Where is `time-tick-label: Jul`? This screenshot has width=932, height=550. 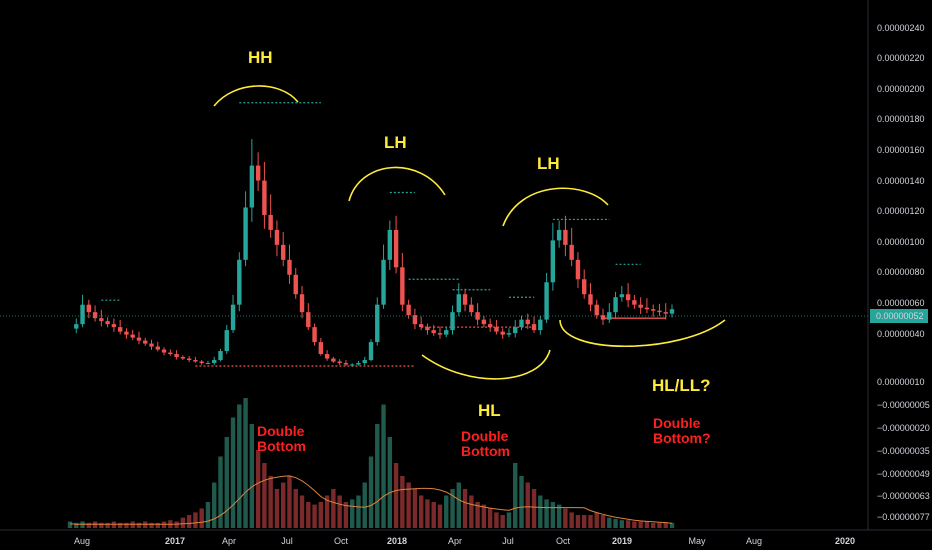 time-tick-label: Jul is located at coordinates (508, 541).